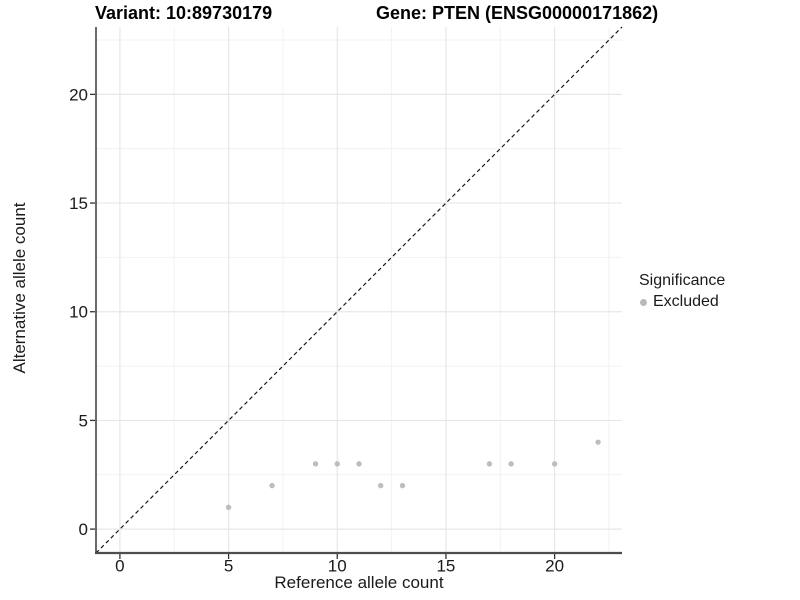 This screenshot has height=600, width=800. What do you see at coordinates (83, 529) in the screenshot?
I see `y-tick-label: 0` at bounding box center [83, 529].